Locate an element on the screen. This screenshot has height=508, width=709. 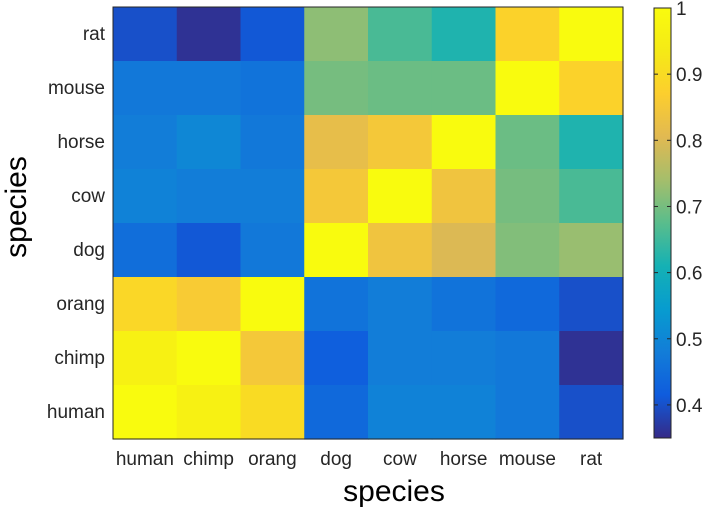
y-tick-label: dog is located at coordinates (89, 250).